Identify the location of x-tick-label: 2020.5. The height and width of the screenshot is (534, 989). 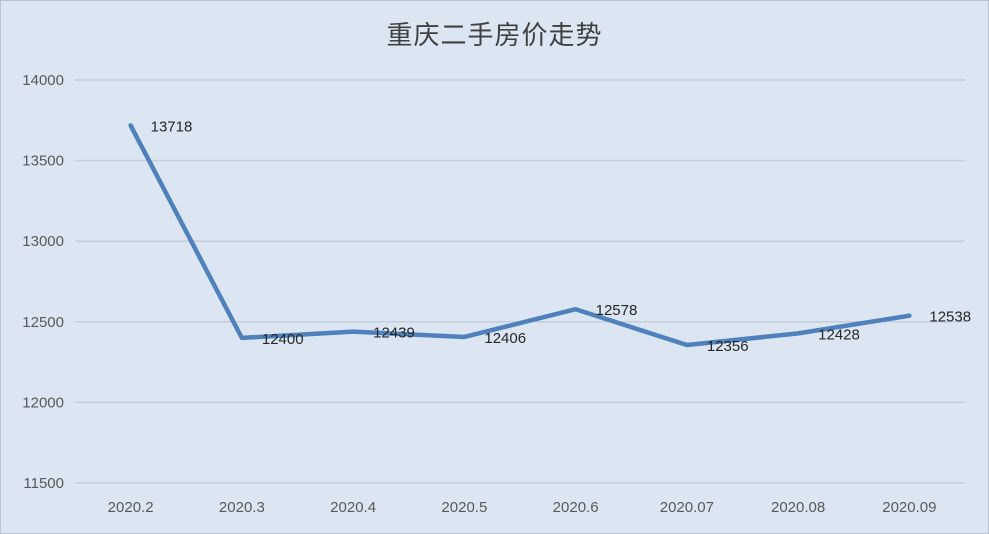
(464, 507).